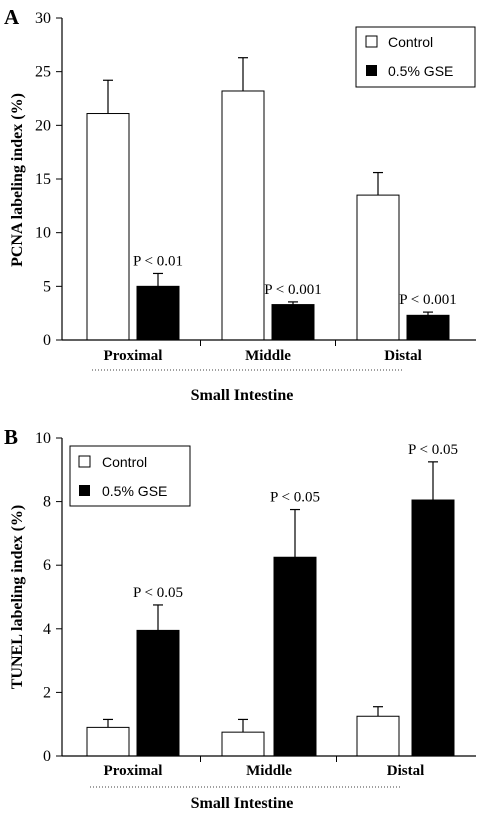 The height and width of the screenshot is (816, 478). Describe the element at coordinates (43, 233) in the screenshot. I see `y-tick-label-a: 10` at that location.